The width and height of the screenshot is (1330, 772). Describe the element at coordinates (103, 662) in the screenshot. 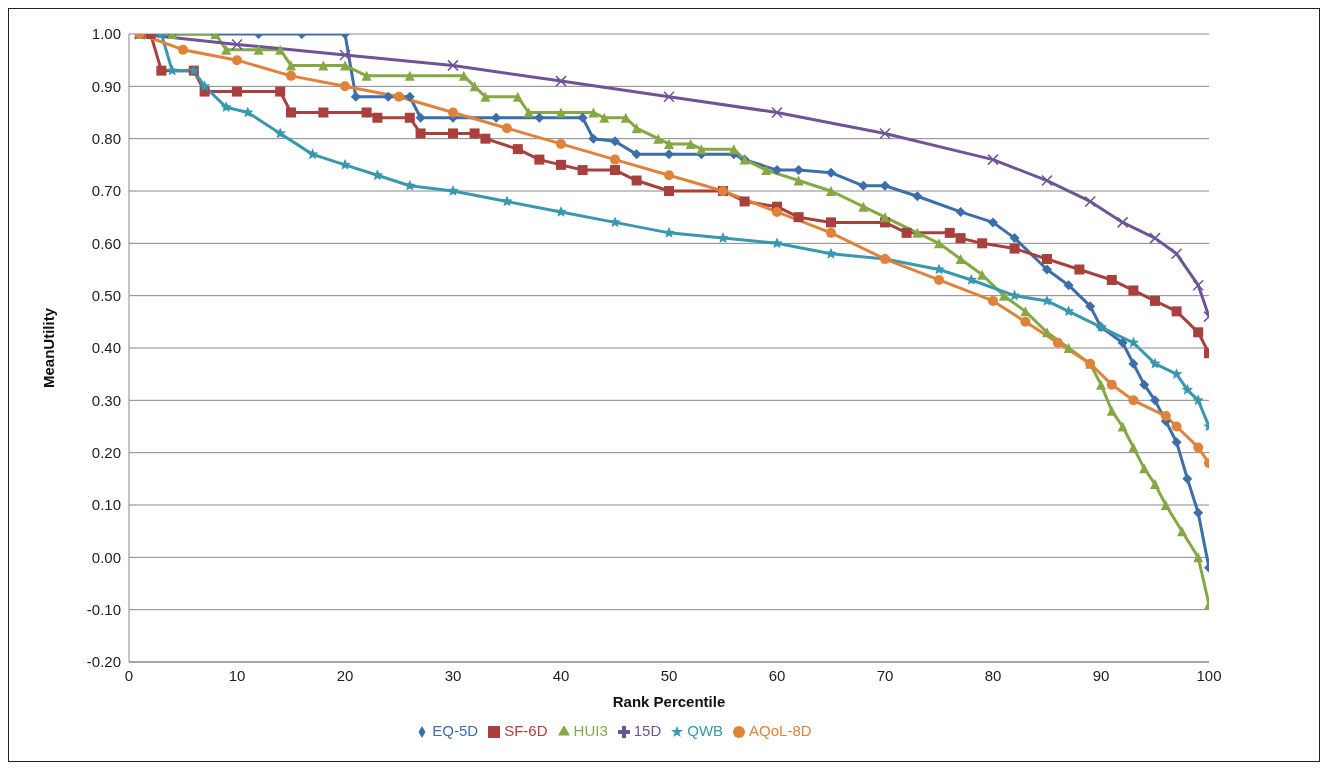

I see `y-tick-label: -0.20` at that location.